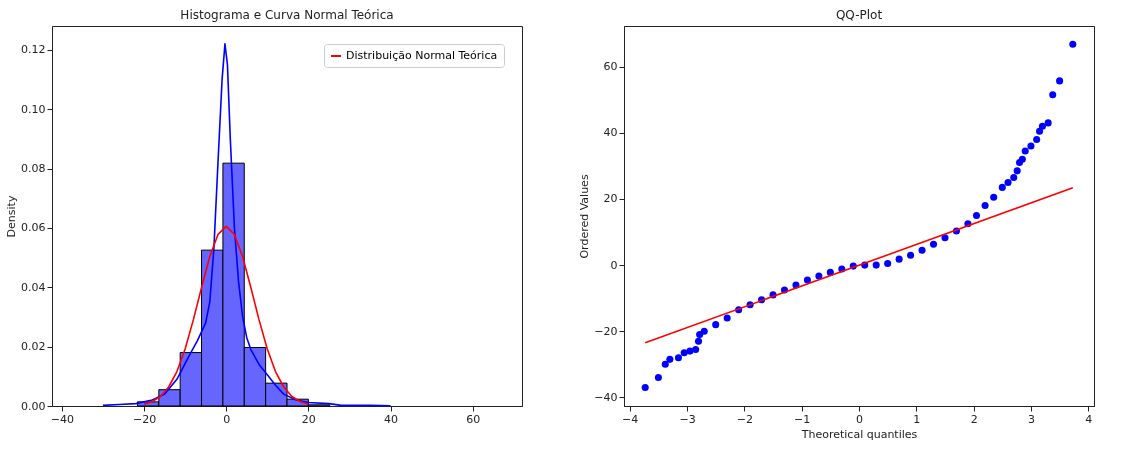  What do you see at coordinates (33, 406) in the screenshot?
I see `y-tick-label: 0.00` at bounding box center [33, 406].